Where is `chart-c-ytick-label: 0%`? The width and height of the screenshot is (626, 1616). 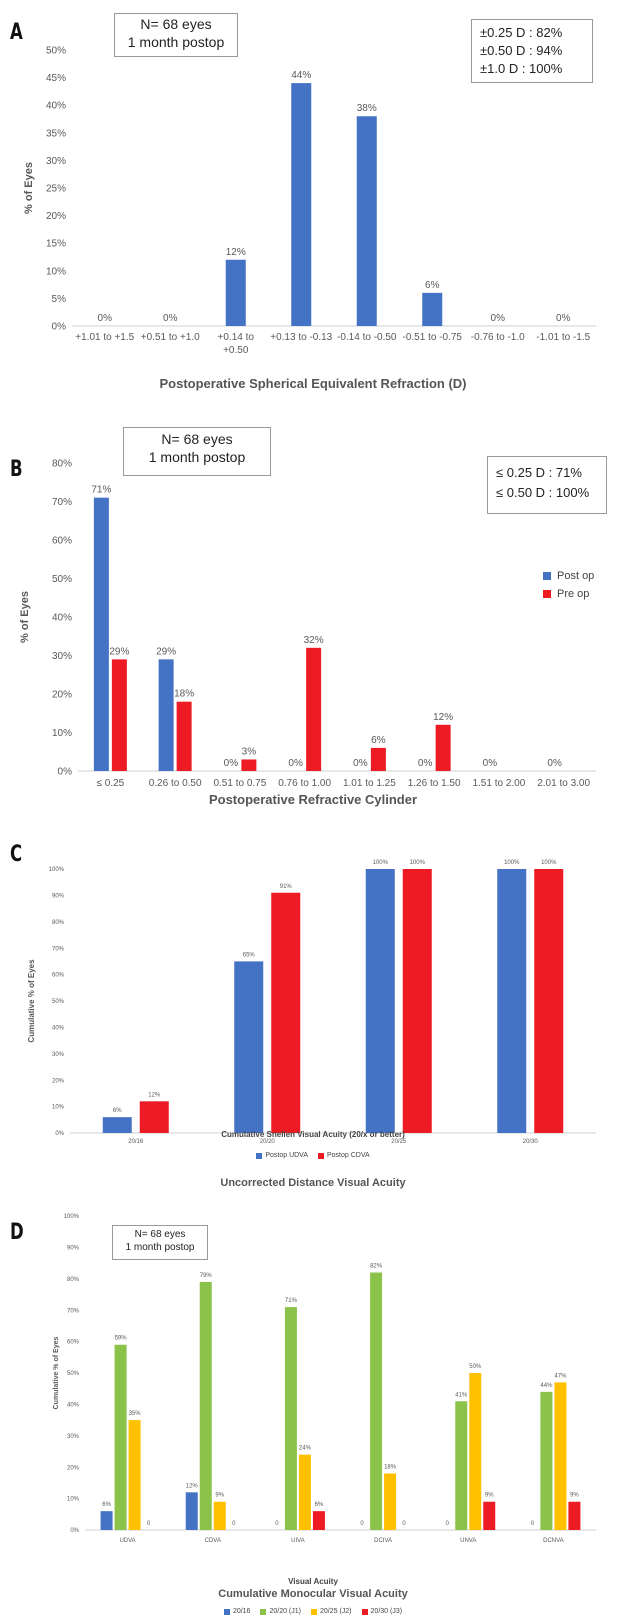 chart-c-ytick-label: 0% is located at coordinates (59, 1134).